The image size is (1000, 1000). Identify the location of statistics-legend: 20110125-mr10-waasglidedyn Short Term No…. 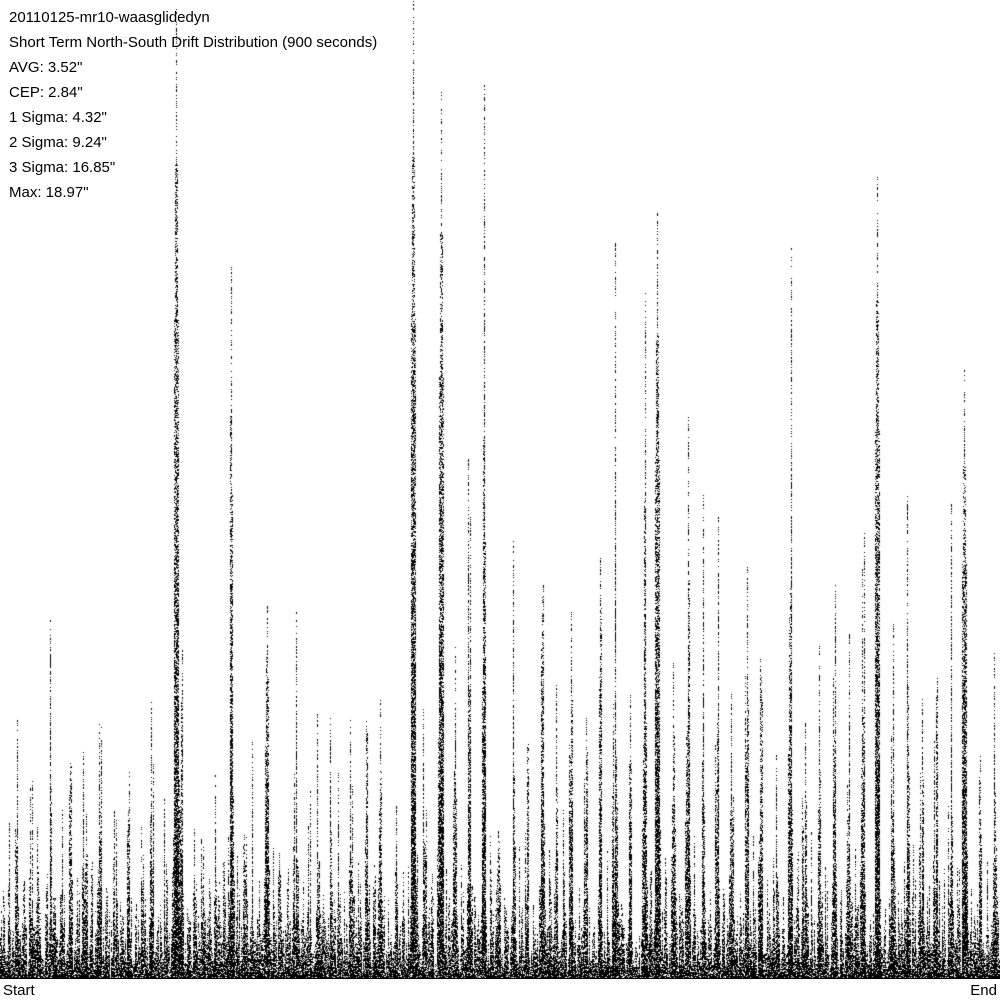
(224, 105).